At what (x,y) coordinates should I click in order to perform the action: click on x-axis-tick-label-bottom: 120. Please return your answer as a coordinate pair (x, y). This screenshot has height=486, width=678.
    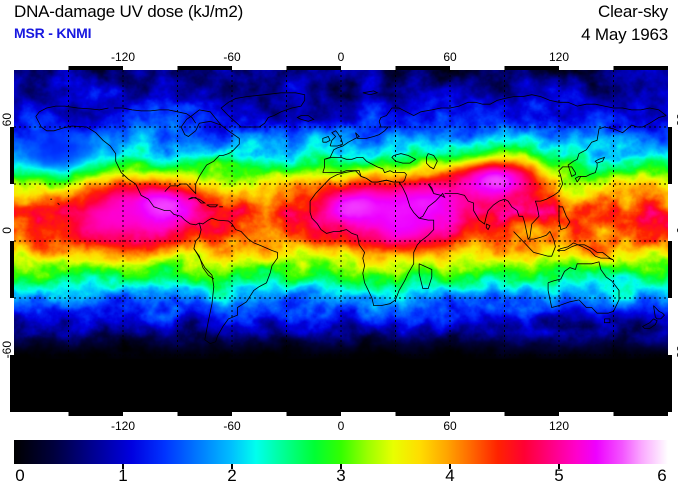
    Looking at the image, I should click on (559, 426).